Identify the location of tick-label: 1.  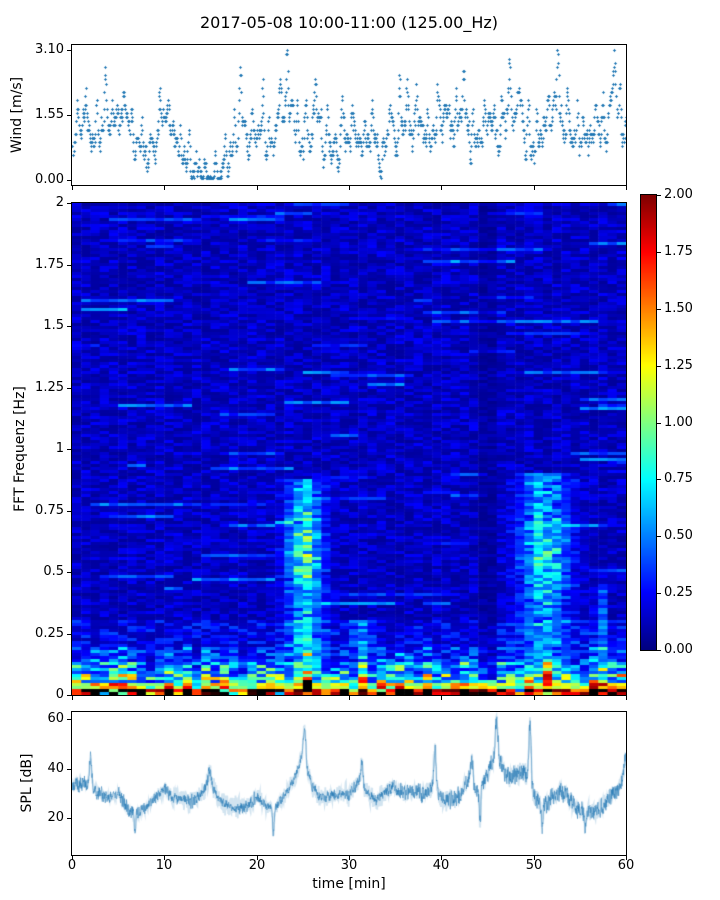
(59, 448).